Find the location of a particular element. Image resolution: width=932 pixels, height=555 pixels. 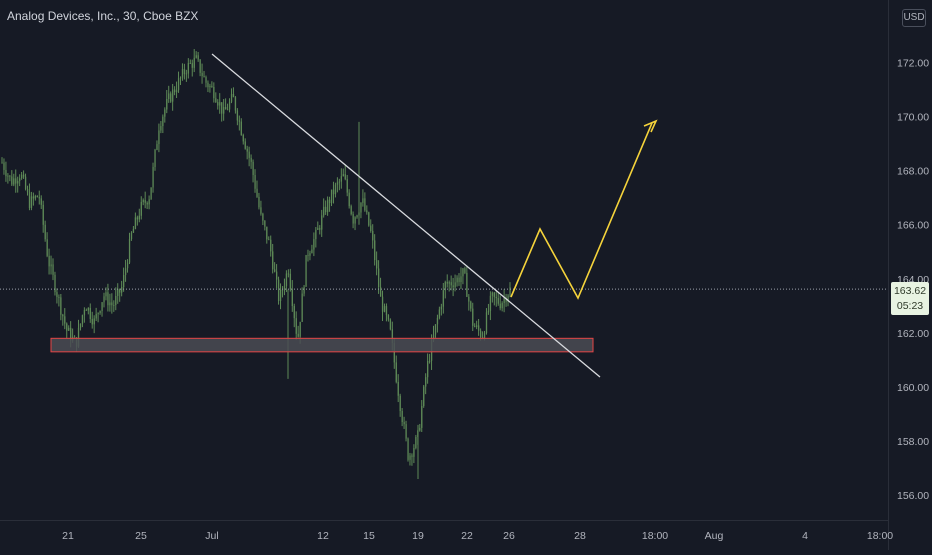

time-tick-label: 12 is located at coordinates (323, 536).